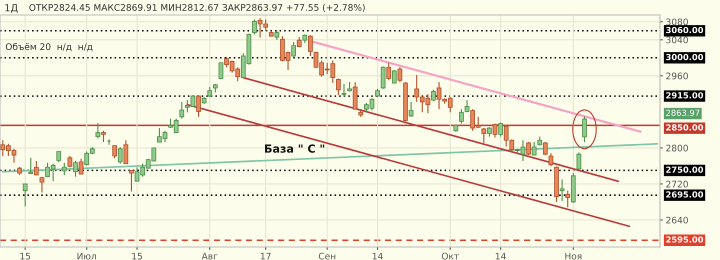 Image resolution: width=720 pixels, height=260 pixels. What do you see at coordinates (685, 239) in the screenshot?
I see `ref-line-label: 2595.00` at bounding box center [685, 239].